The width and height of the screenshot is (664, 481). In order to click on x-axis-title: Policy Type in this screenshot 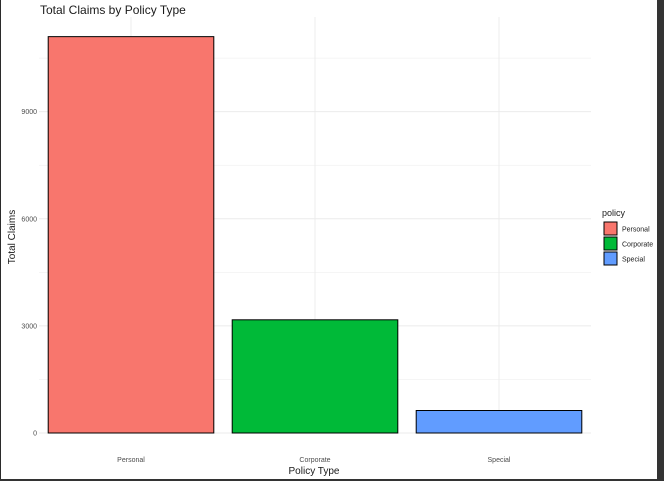, I will do `click(314, 471)`.